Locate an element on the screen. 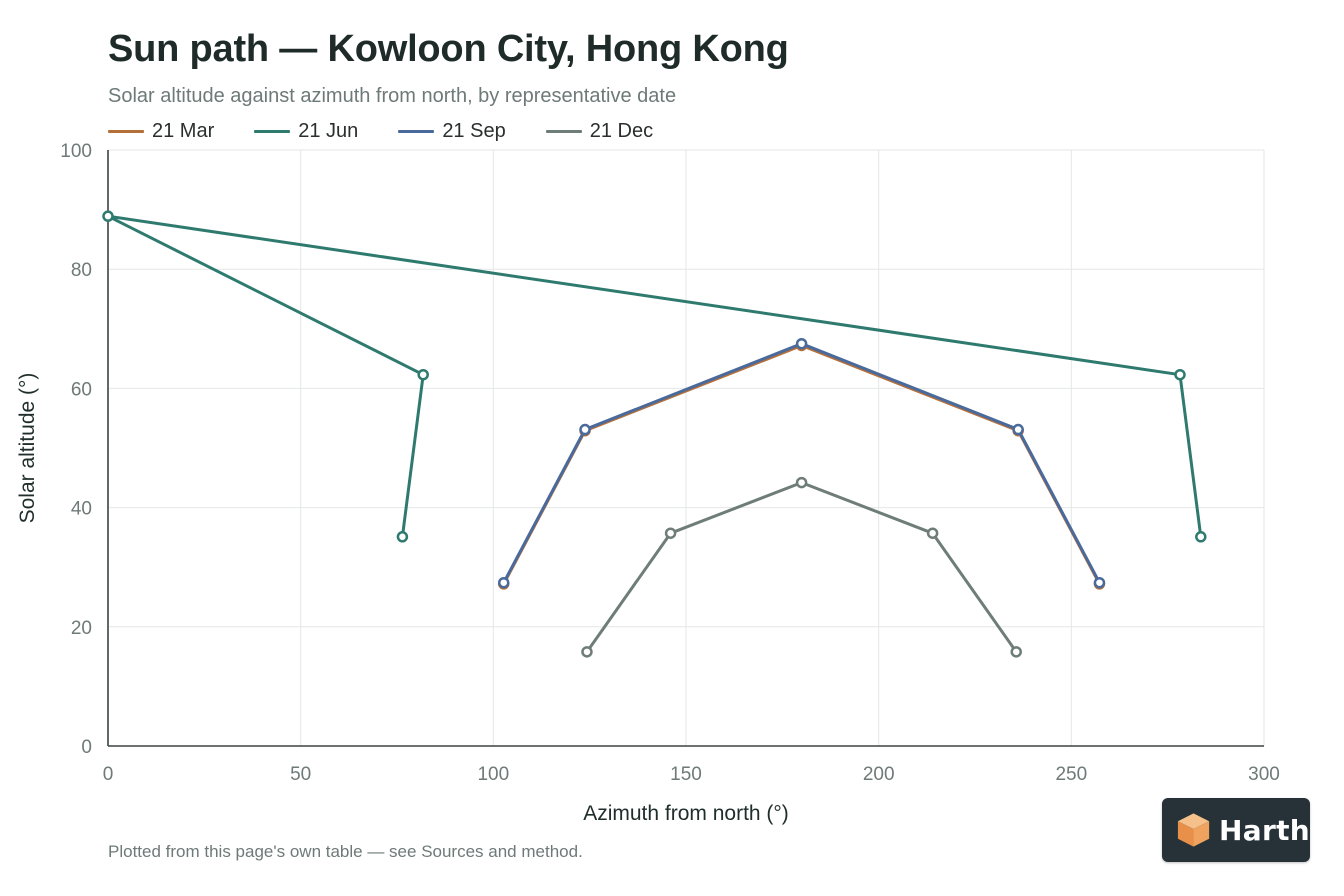 The image size is (1344, 896). series-21-sep is located at coordinates (801, 463).